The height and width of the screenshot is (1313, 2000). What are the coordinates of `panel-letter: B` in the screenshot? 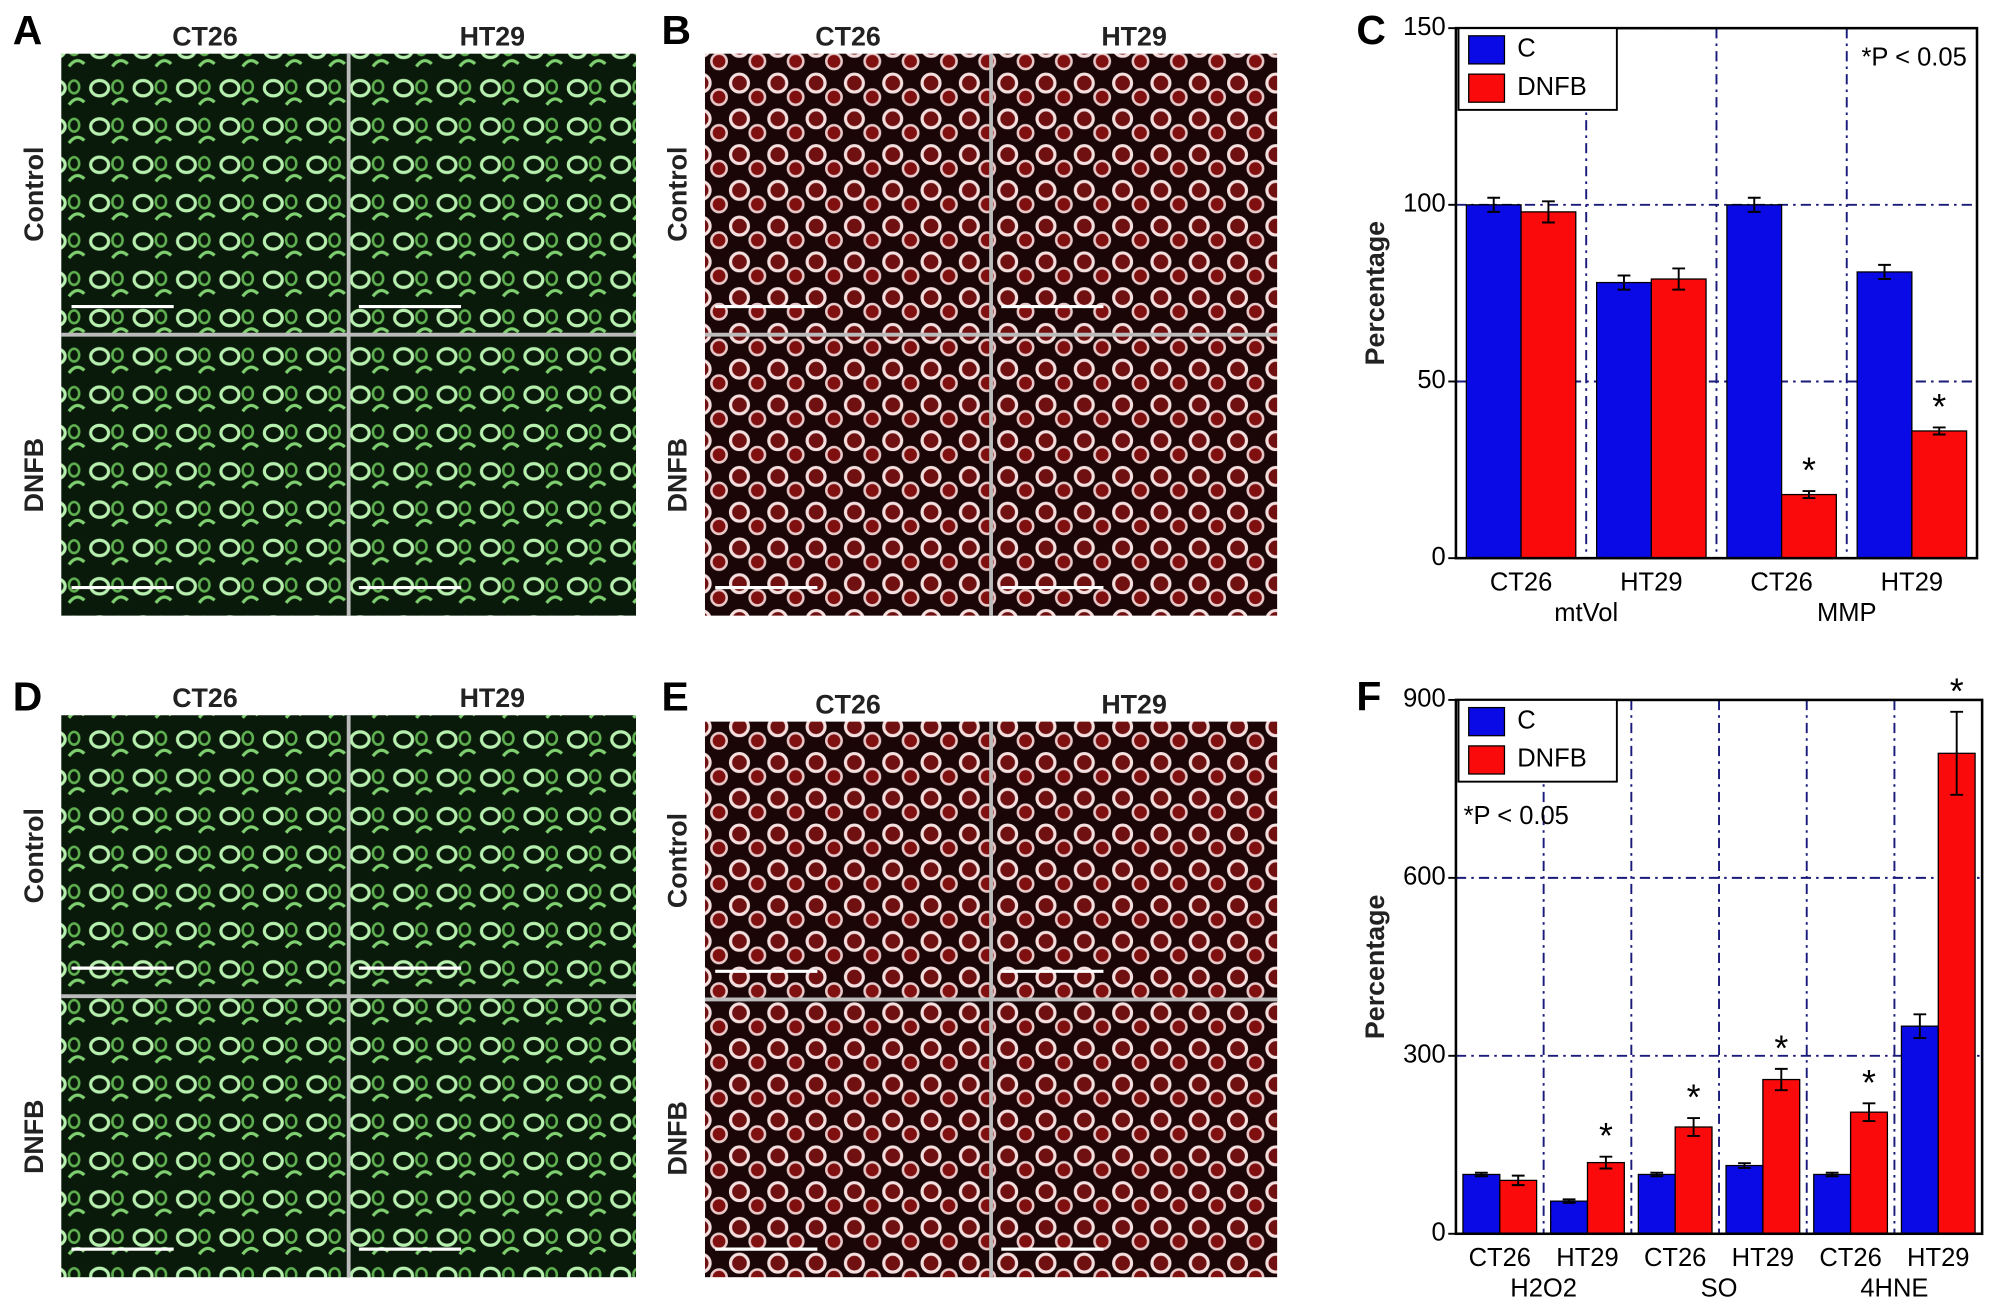 It's located at (677, 30).